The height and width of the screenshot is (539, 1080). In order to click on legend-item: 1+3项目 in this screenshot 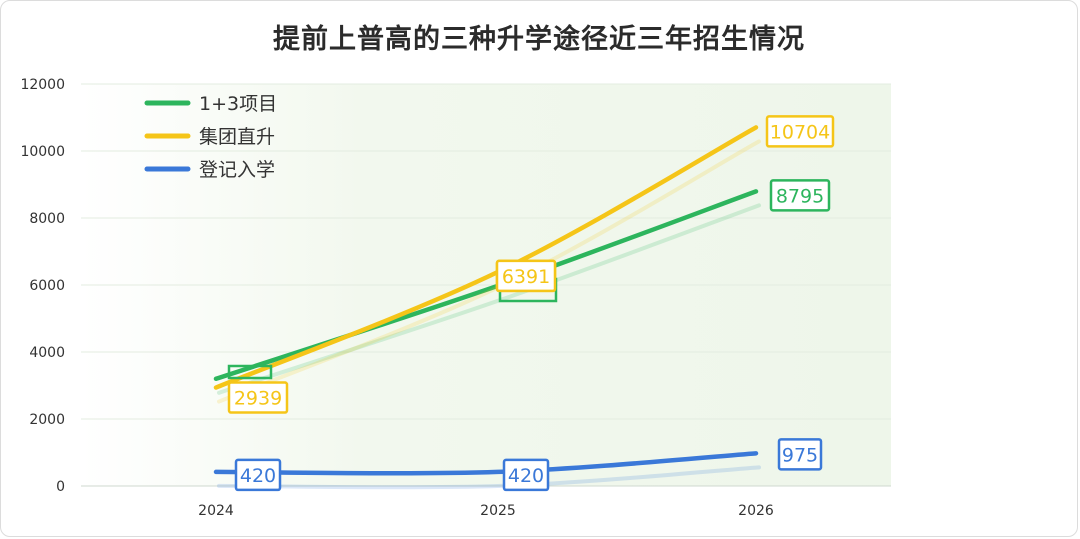, I will do `click(210, 104)`.